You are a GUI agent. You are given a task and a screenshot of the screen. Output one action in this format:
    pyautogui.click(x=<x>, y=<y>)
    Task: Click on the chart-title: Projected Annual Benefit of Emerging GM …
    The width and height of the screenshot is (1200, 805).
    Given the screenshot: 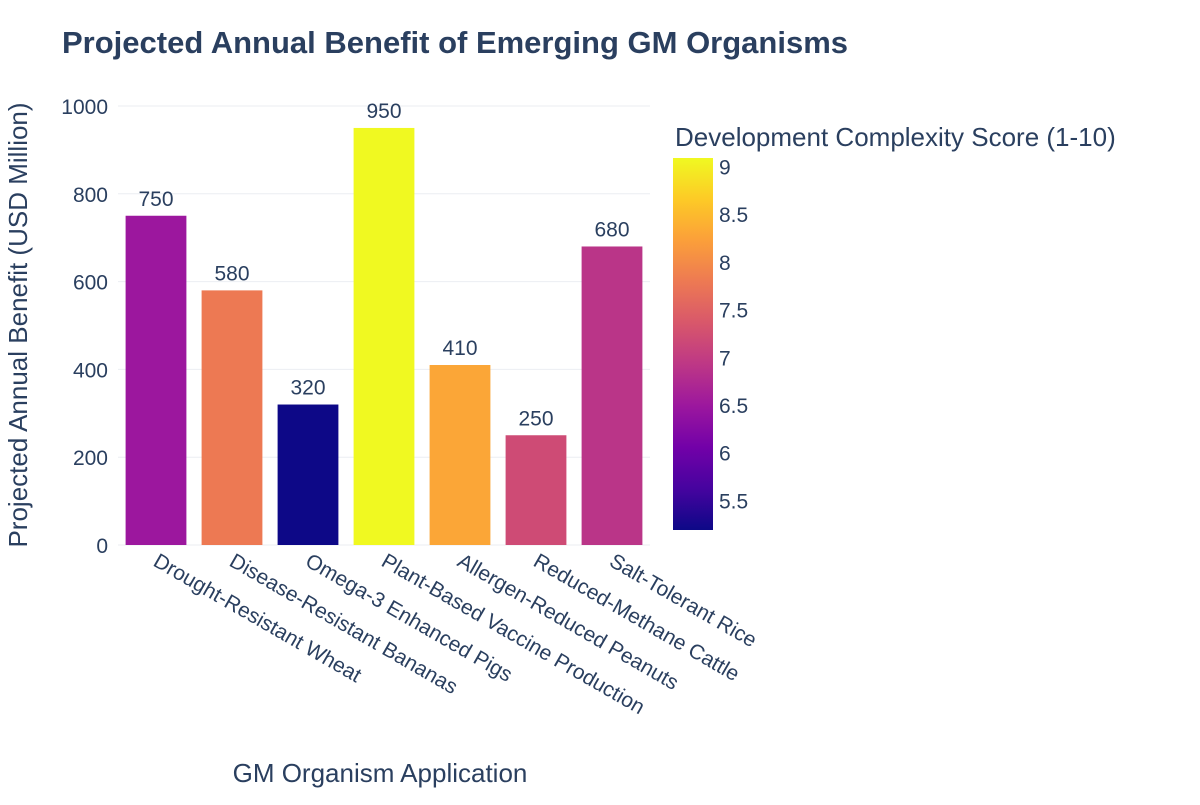 What is the action you would take?
    pyautogui.click(x=455, y=42)
    